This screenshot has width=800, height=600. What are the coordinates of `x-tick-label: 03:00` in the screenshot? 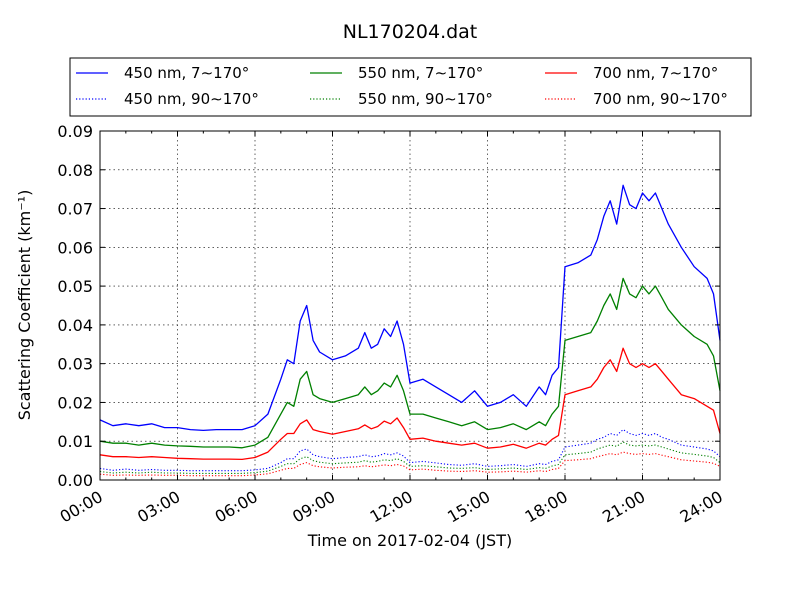 It's located at (158, 507).